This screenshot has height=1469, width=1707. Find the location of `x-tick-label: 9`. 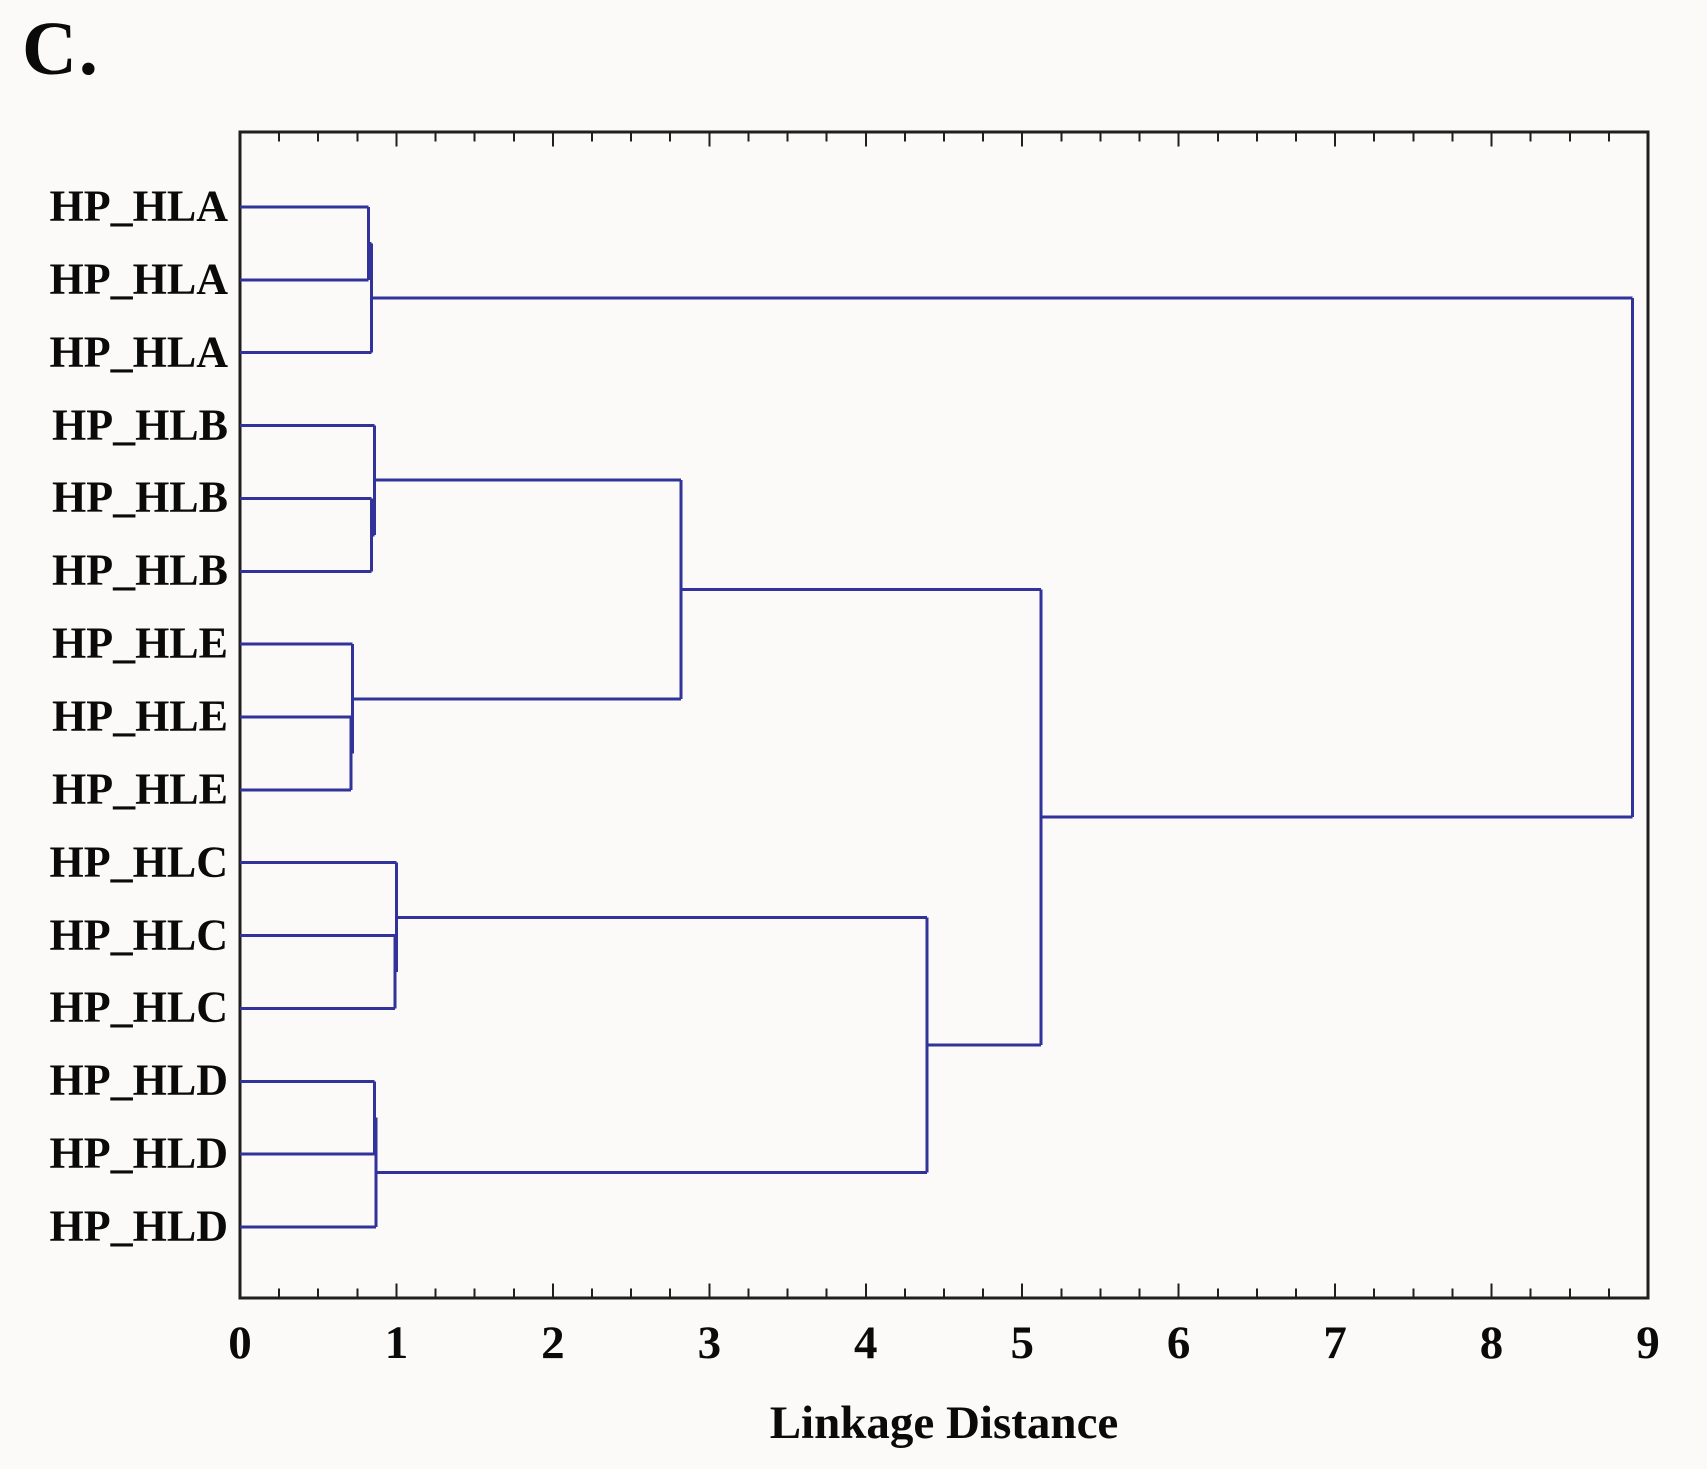

x-tick-label: 9 is located at coordinates (1648, 1343).